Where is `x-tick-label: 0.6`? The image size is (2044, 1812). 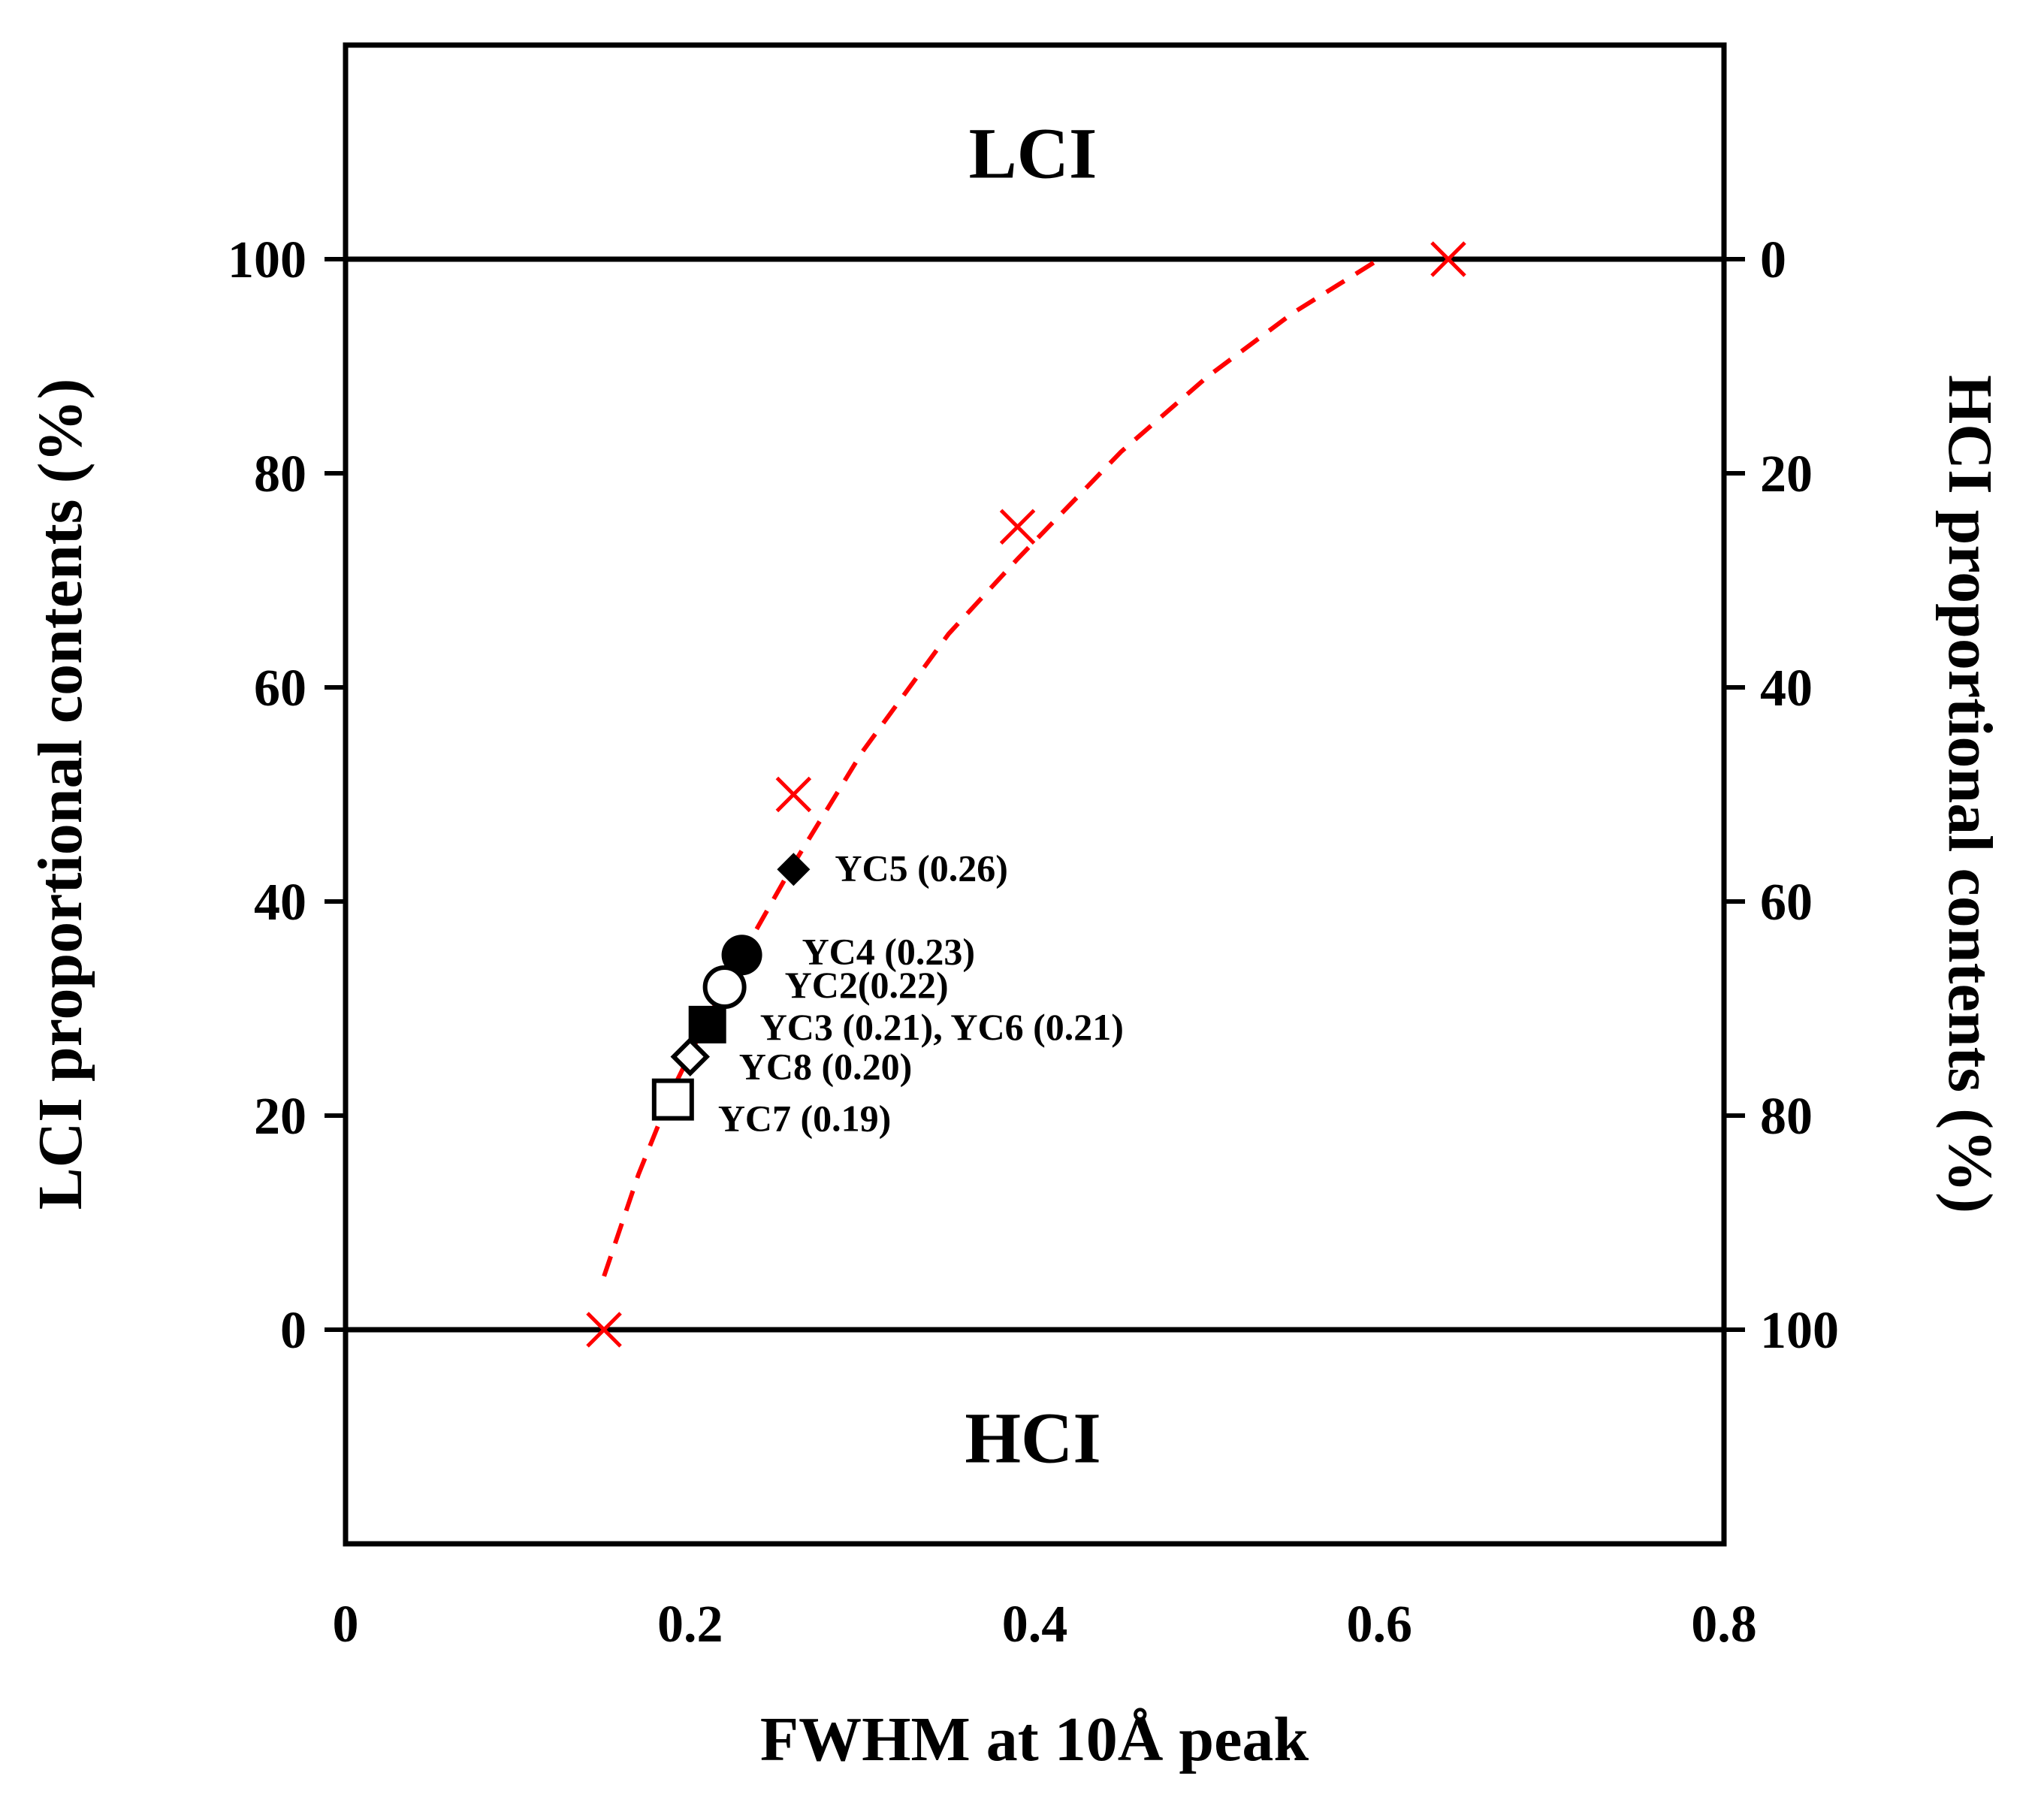
x-tick-label: 0.6 is located at coordinates (1380, 1624).